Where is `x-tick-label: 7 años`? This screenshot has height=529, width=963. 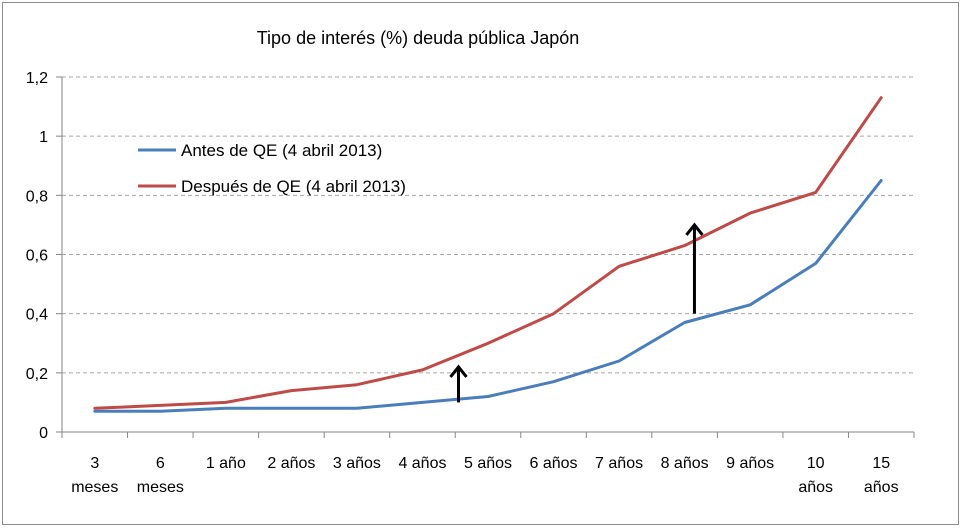 x-tick-label: 7 años is located at coordinates (619, 463).